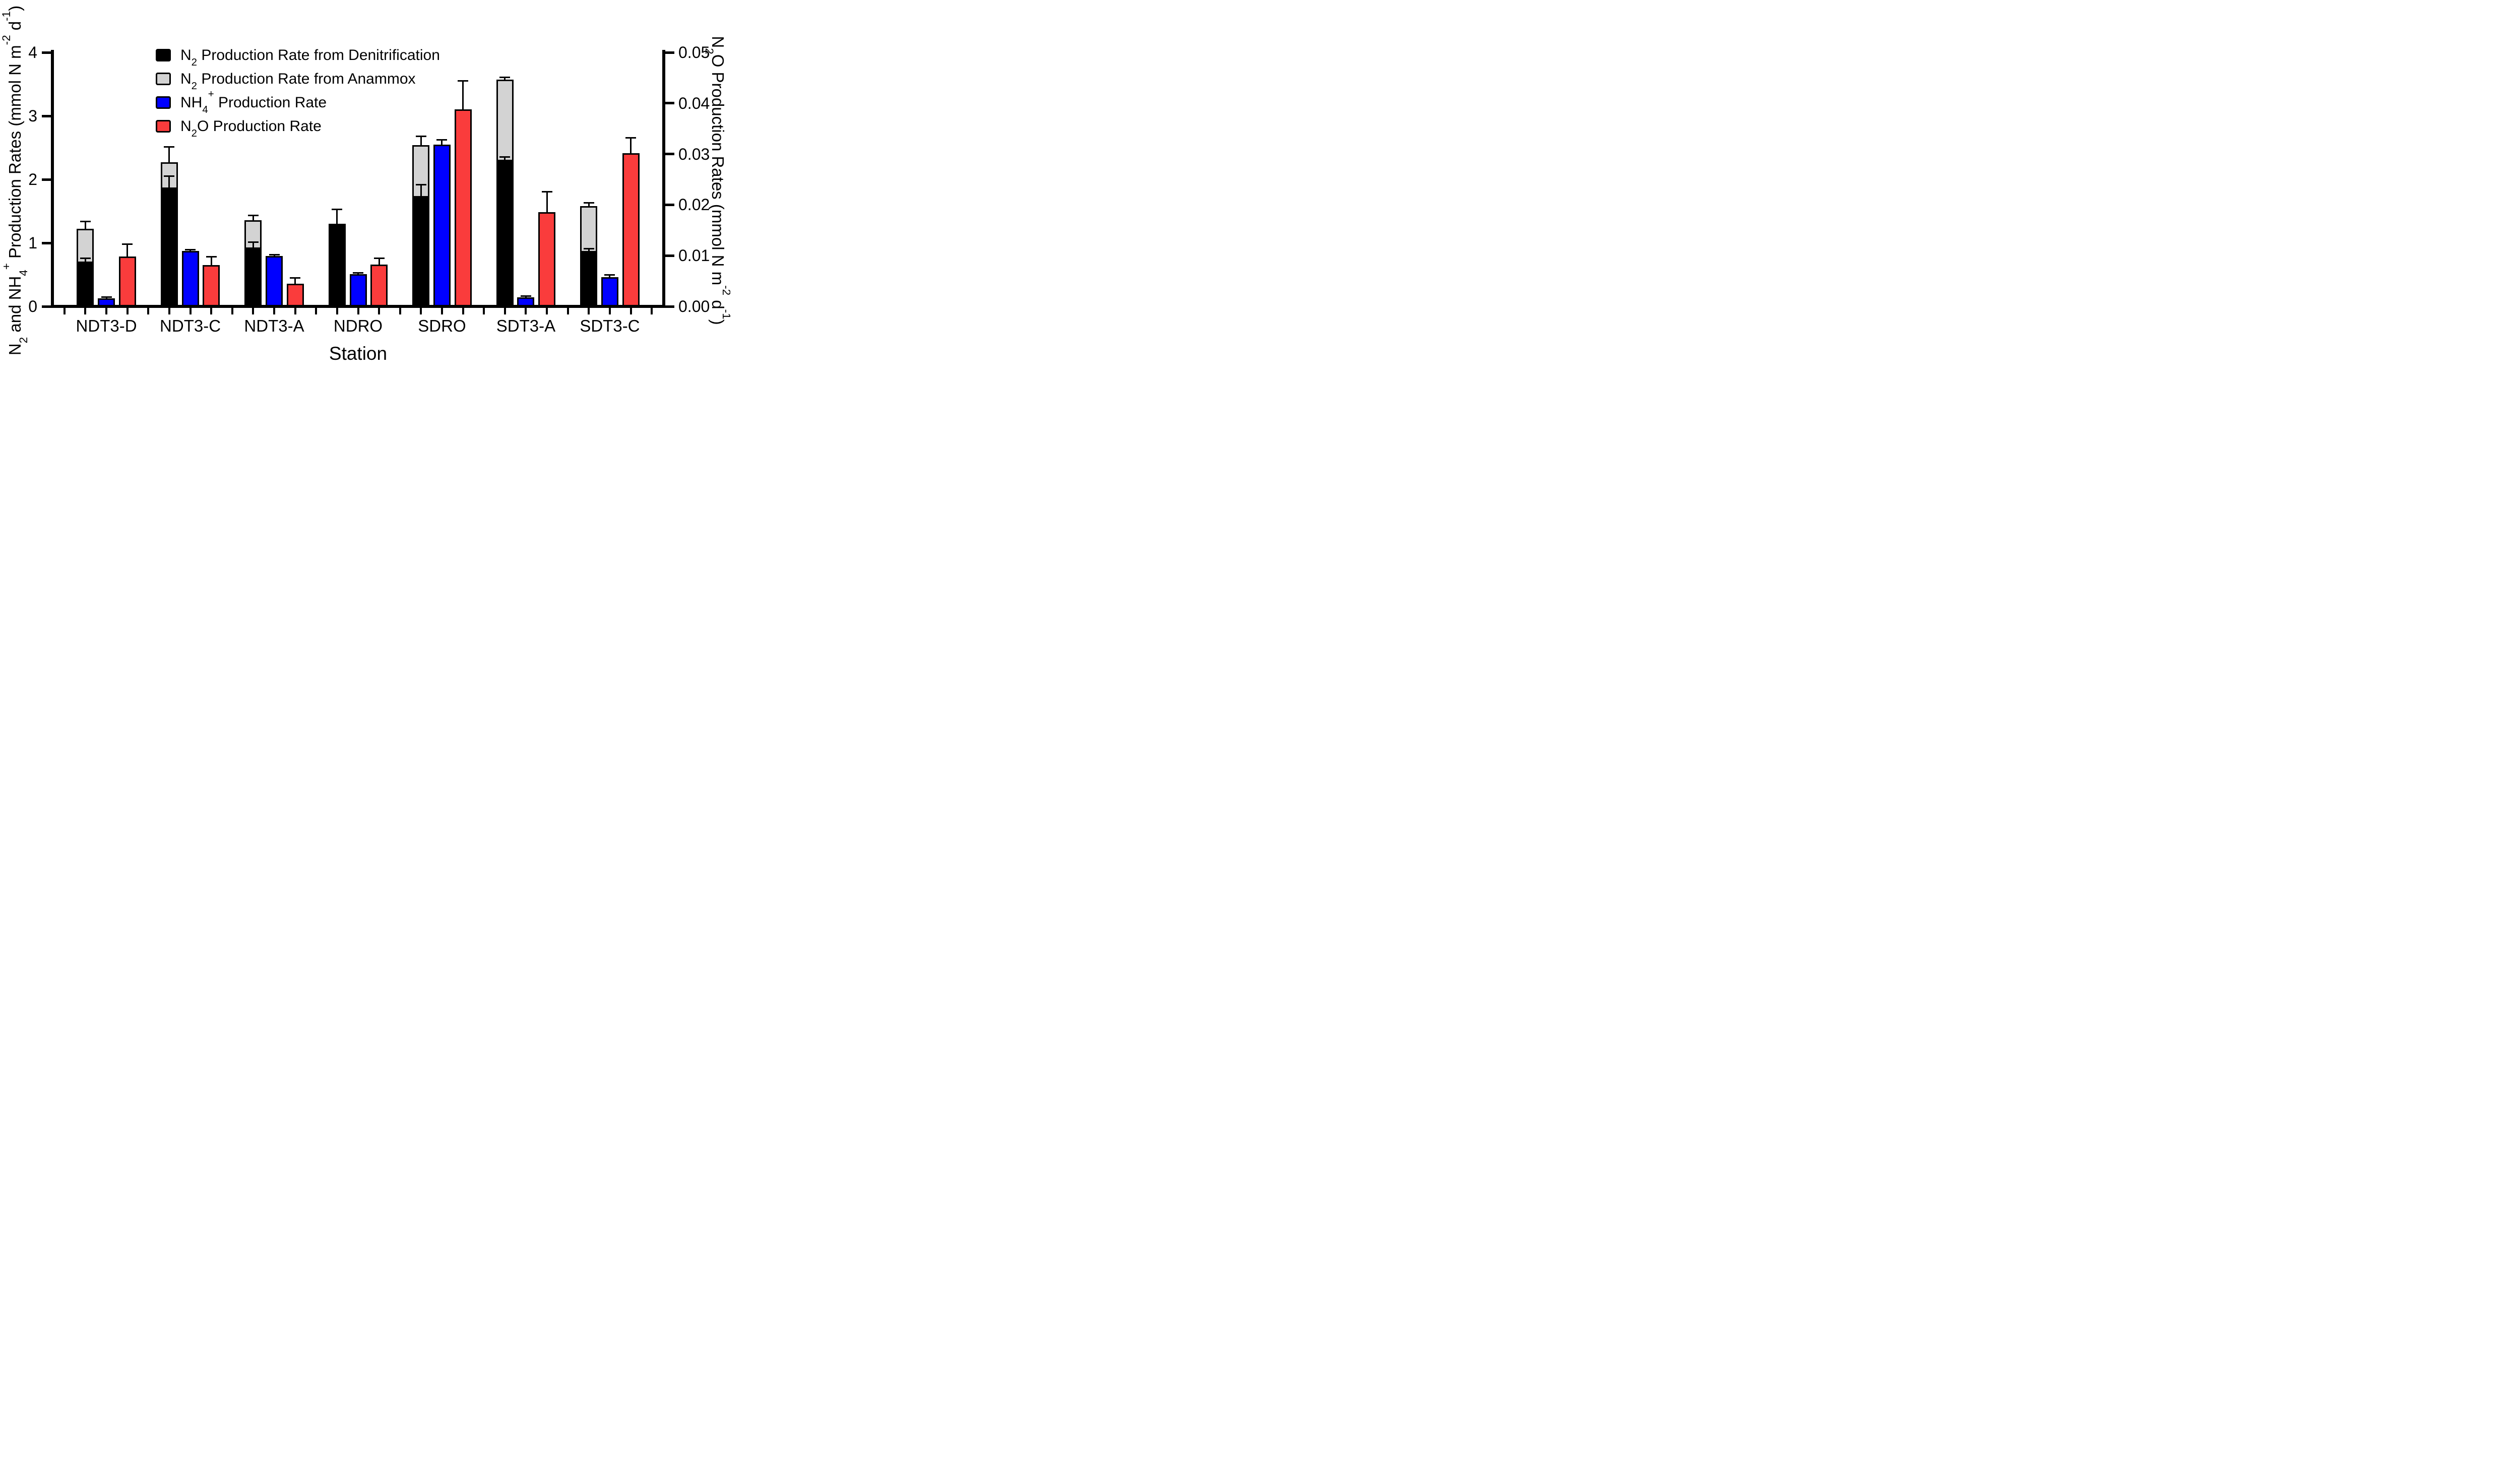  I want to click on legend-label-2: NH4+ Production Rate, so click(253, 101).